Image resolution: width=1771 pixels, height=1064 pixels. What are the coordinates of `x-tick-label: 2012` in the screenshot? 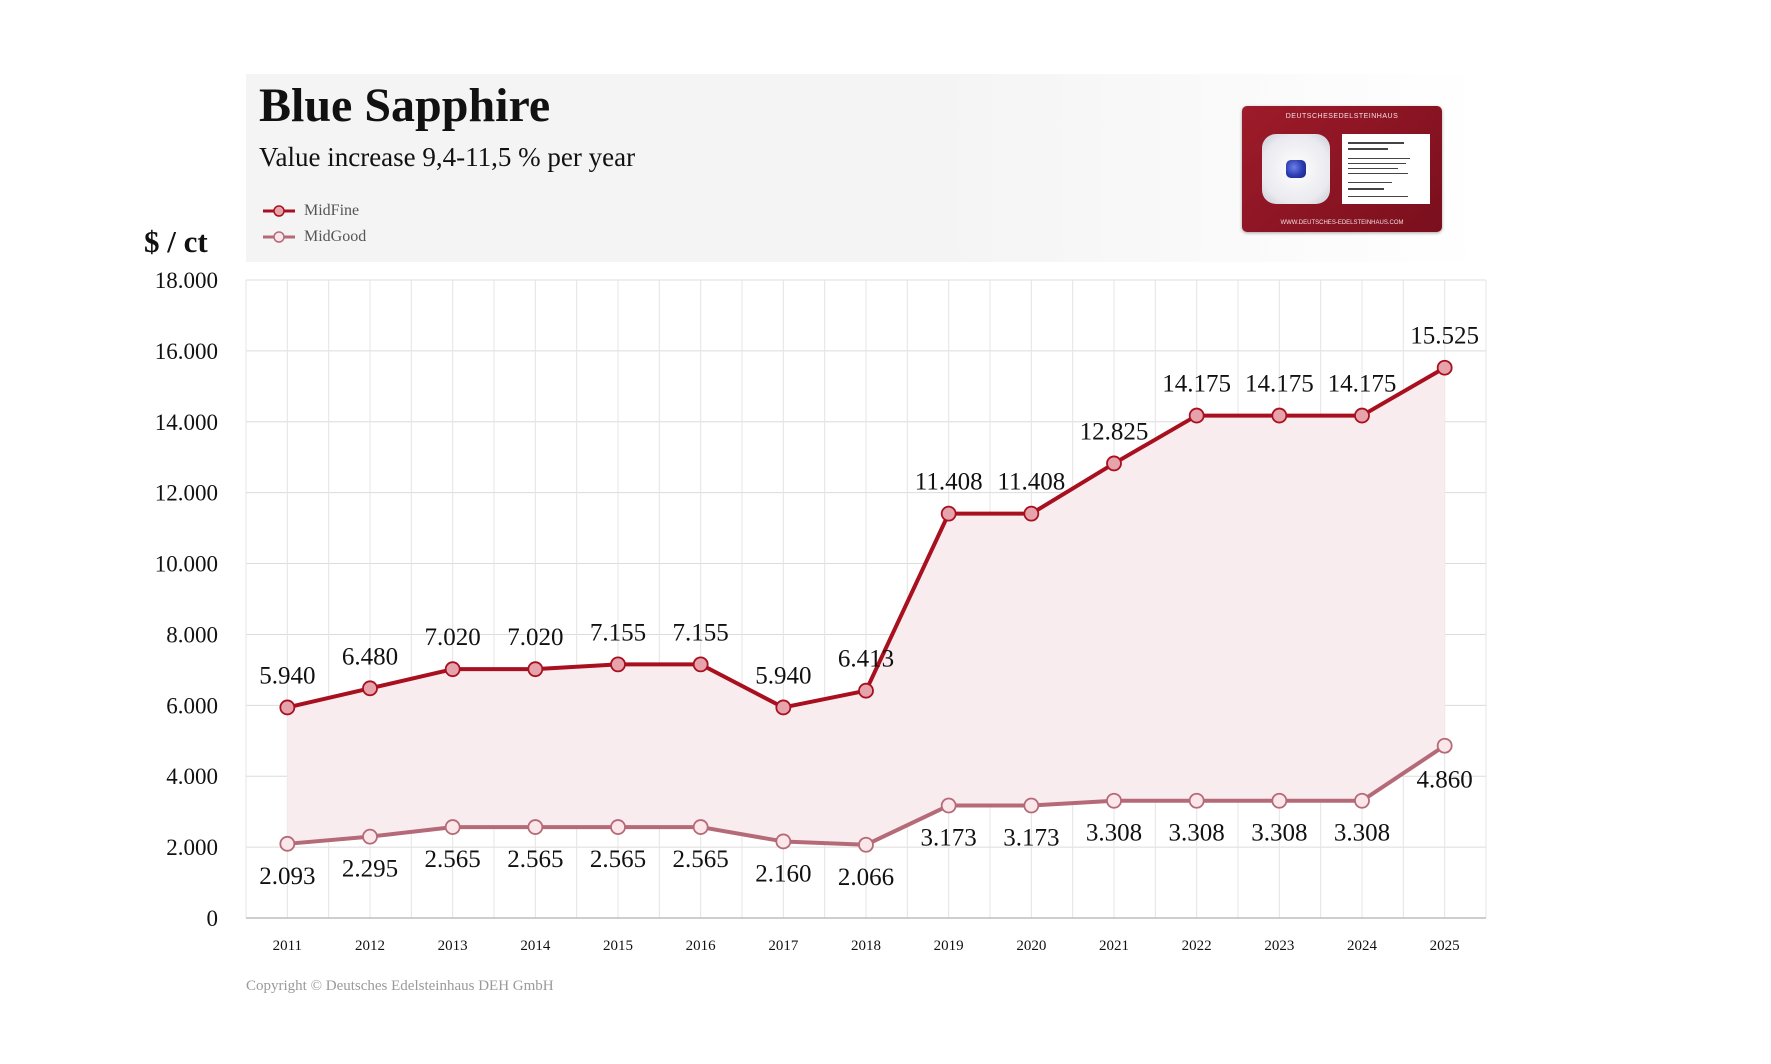 It's located at (370, 946).